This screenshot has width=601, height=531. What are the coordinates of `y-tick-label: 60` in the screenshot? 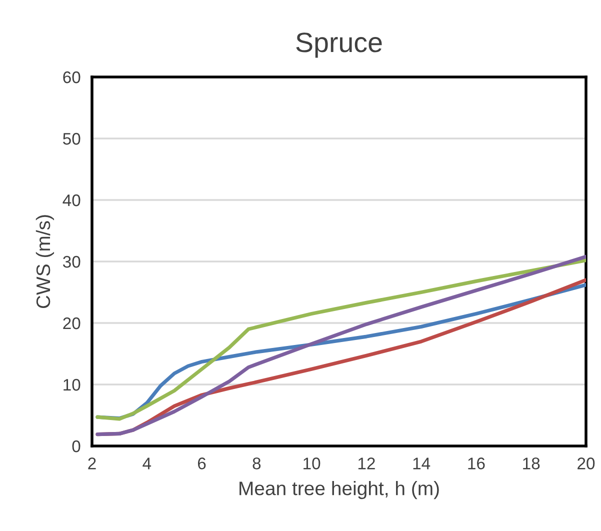 It's located at (71, 77).